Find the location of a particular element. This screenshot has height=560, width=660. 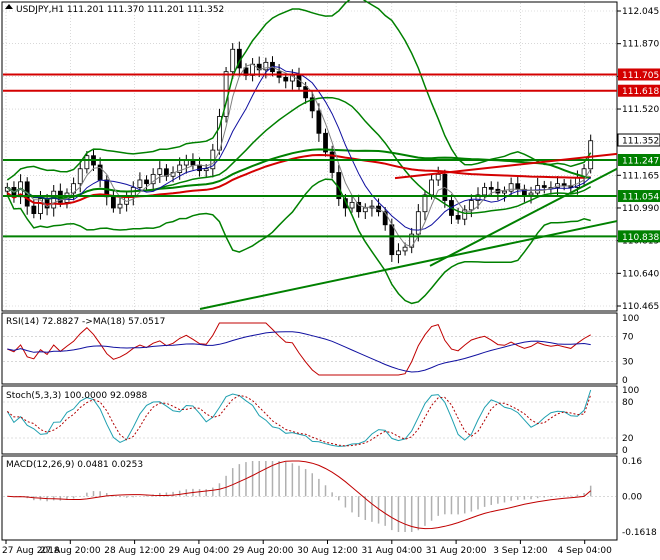

price-tick-label: 111.165 is located at coordinates (640, 176).